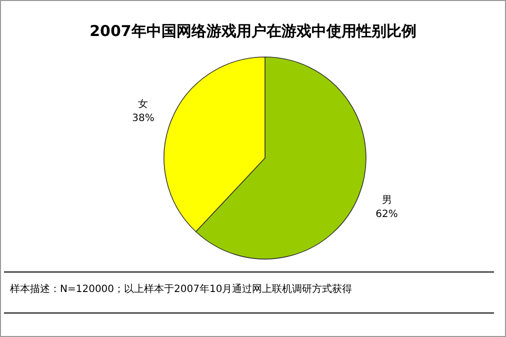 This screenshot has width=506, height=337. I want to click on data-label: 38%, so click(143, 118).